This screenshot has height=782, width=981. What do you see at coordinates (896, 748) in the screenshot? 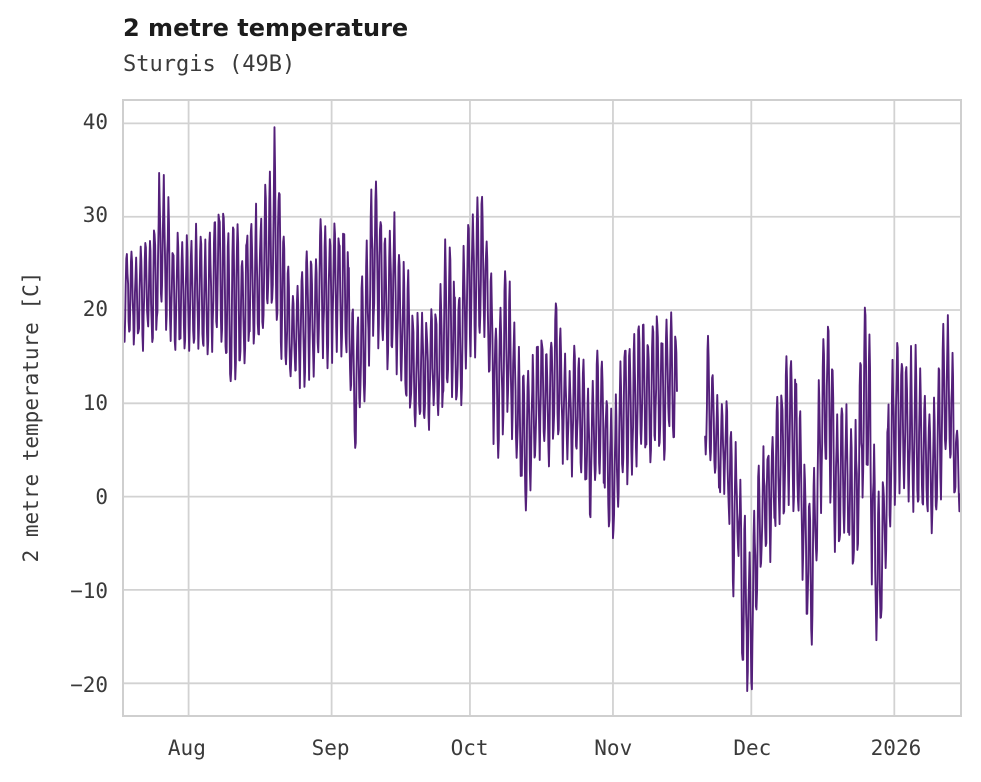
I see `x-tick-label: 2026` at bounding box center [896, 748].